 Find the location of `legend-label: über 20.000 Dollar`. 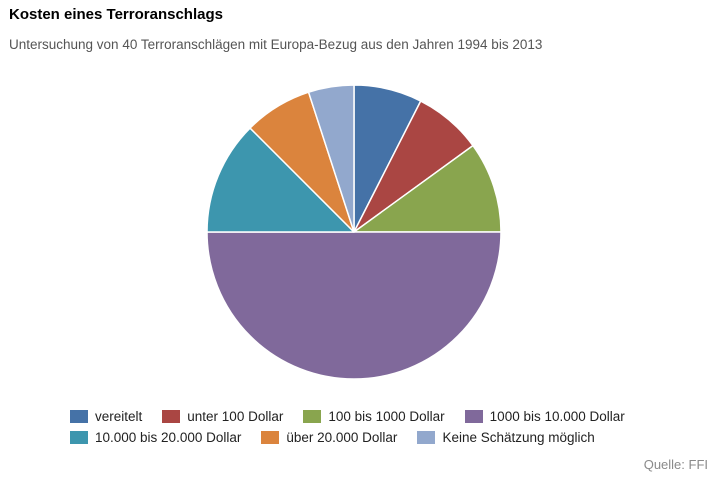

legend-label: über 20.000 Dollar is located at coordinates (342, 437).